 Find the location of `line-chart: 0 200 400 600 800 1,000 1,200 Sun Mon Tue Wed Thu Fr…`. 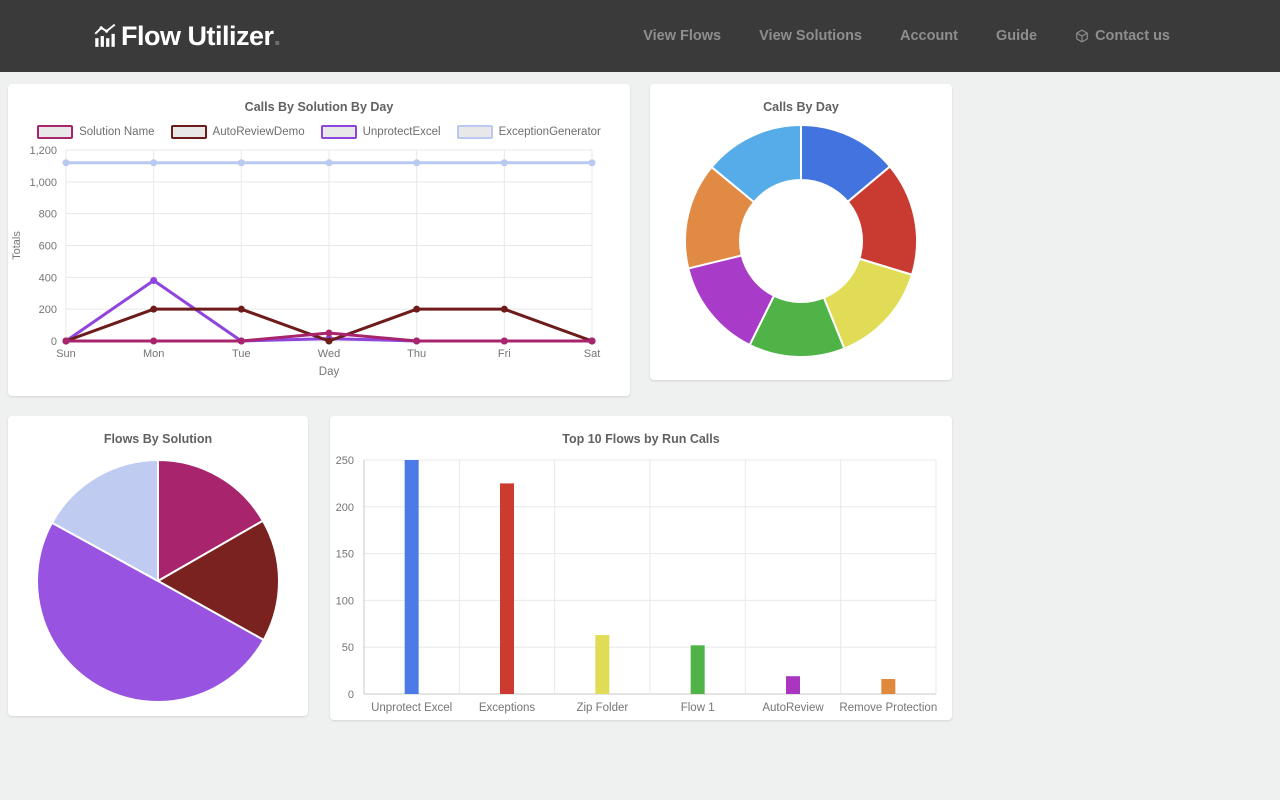

line-chart: 0 200 400 600 800 1,000 1,200 Sun Mon Tue Wed Thu Fr… is located at coordinates (319, 265).